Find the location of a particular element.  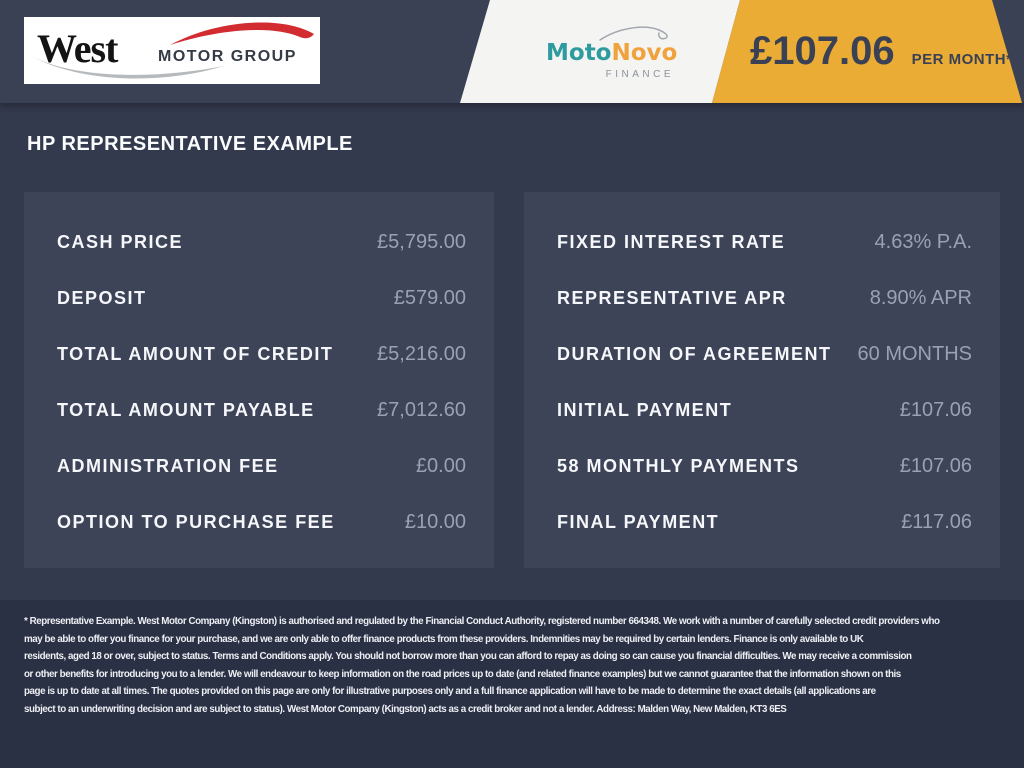

banner-white-parallelogram is located at coordinates (600, 51).